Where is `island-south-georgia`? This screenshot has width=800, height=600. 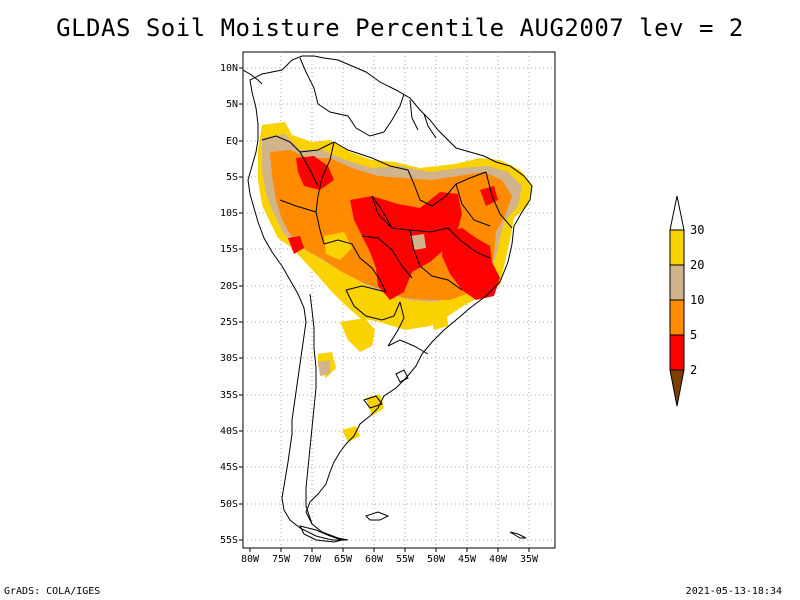
island-south-georgia is located at coordinates (518, 535).